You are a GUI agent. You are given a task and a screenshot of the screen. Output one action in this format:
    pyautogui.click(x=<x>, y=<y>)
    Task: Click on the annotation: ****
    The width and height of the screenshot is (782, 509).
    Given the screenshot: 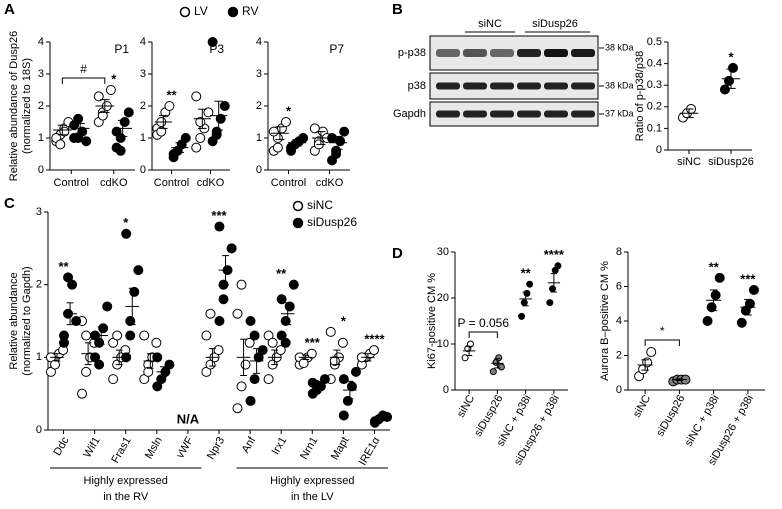 What is the action you would take?
    pyautogui.click(x=554, y=254)
    